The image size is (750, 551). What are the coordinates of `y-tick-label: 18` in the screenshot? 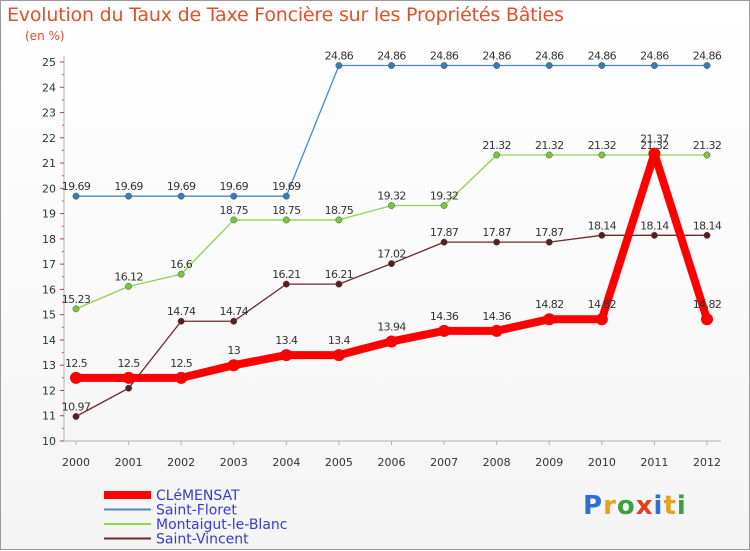 It's located at (49, 239).